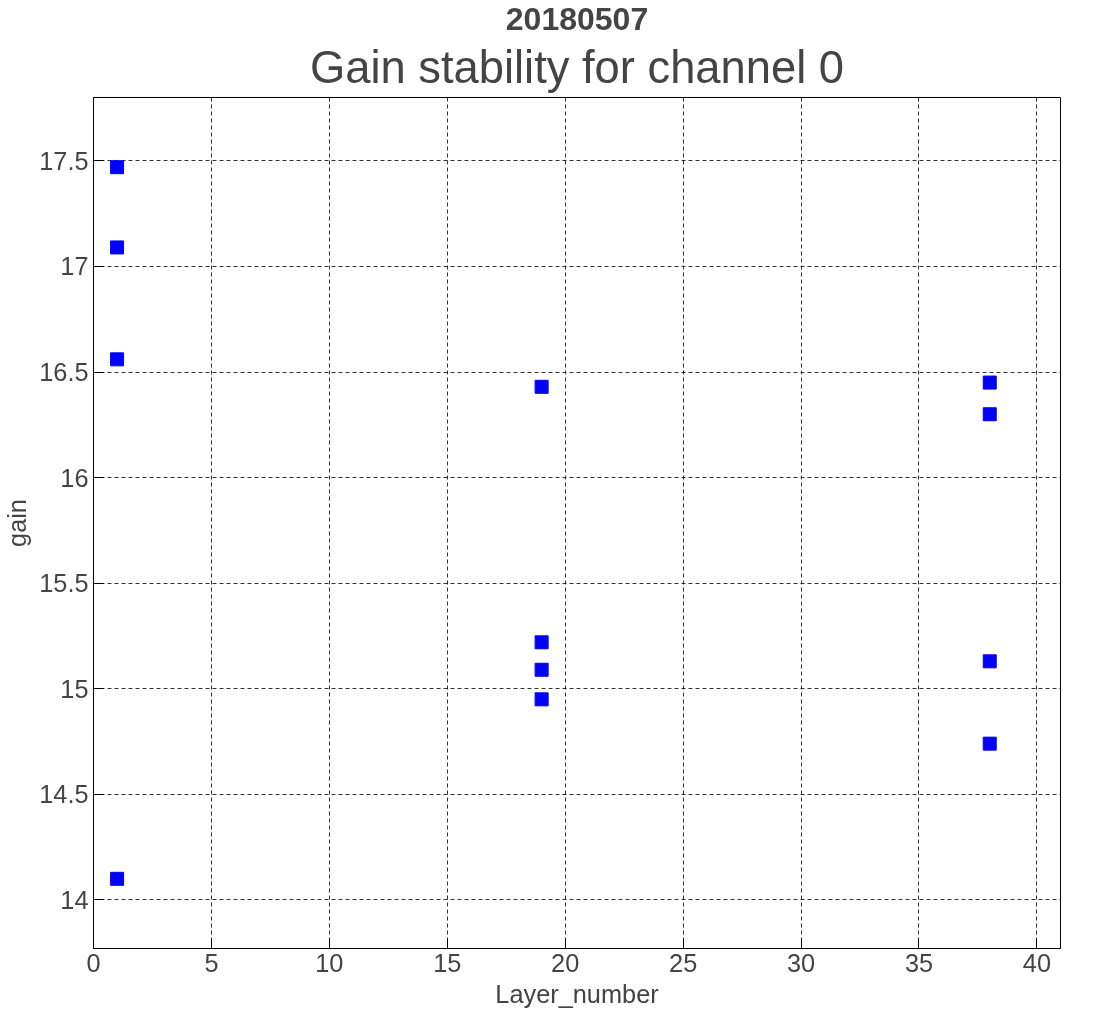 The width and height of the screenshot is (1114, 1030). I want to click on y-tick-label: 16, so click(74, 477).